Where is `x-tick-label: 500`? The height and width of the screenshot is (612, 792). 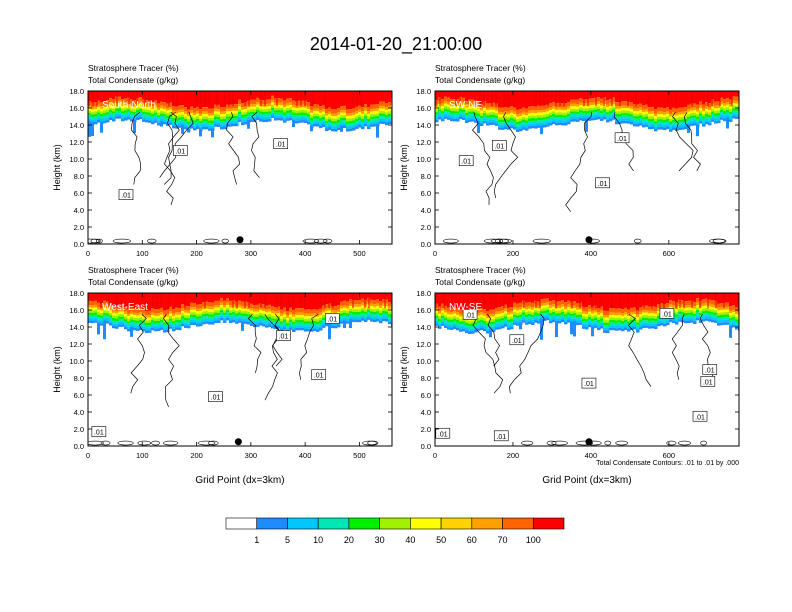
x-tick-label: 500 is located at coordinates (359, 455).